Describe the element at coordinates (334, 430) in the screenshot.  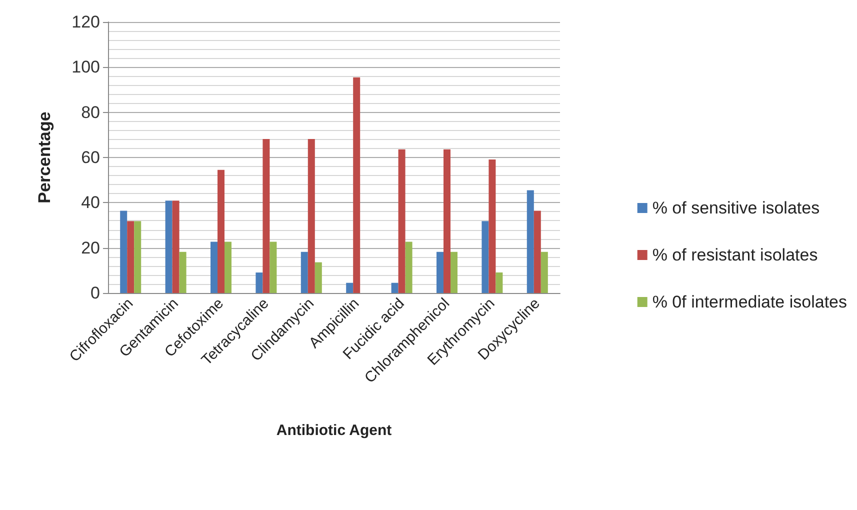
I see `x-axis-title: Antibiotic Agent` at that location.